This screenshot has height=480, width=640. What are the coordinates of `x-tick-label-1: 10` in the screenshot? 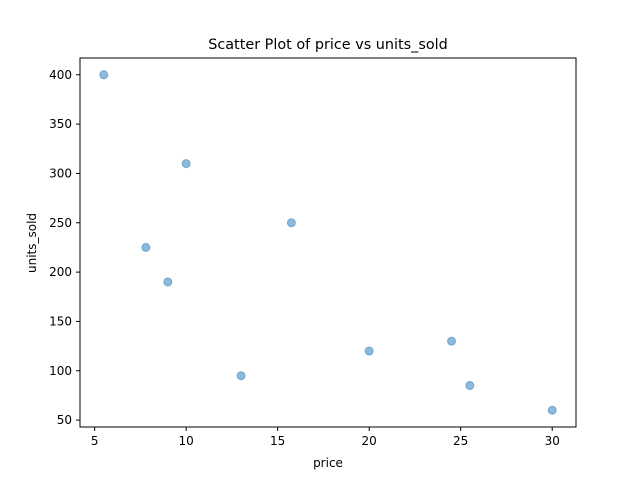 It's located at (186, 441).